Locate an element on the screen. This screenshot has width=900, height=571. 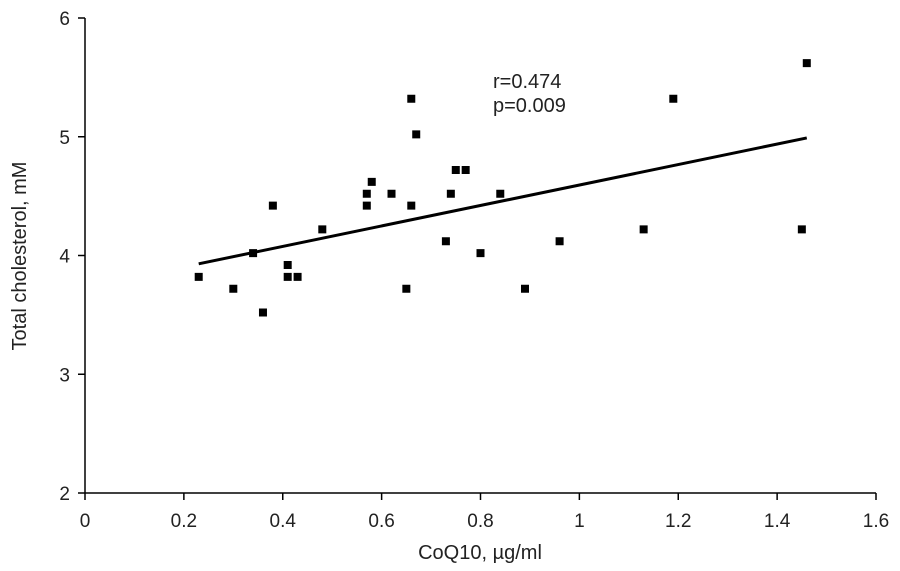
annotation-r: r=0.474 is located at coordinates (527, 82).